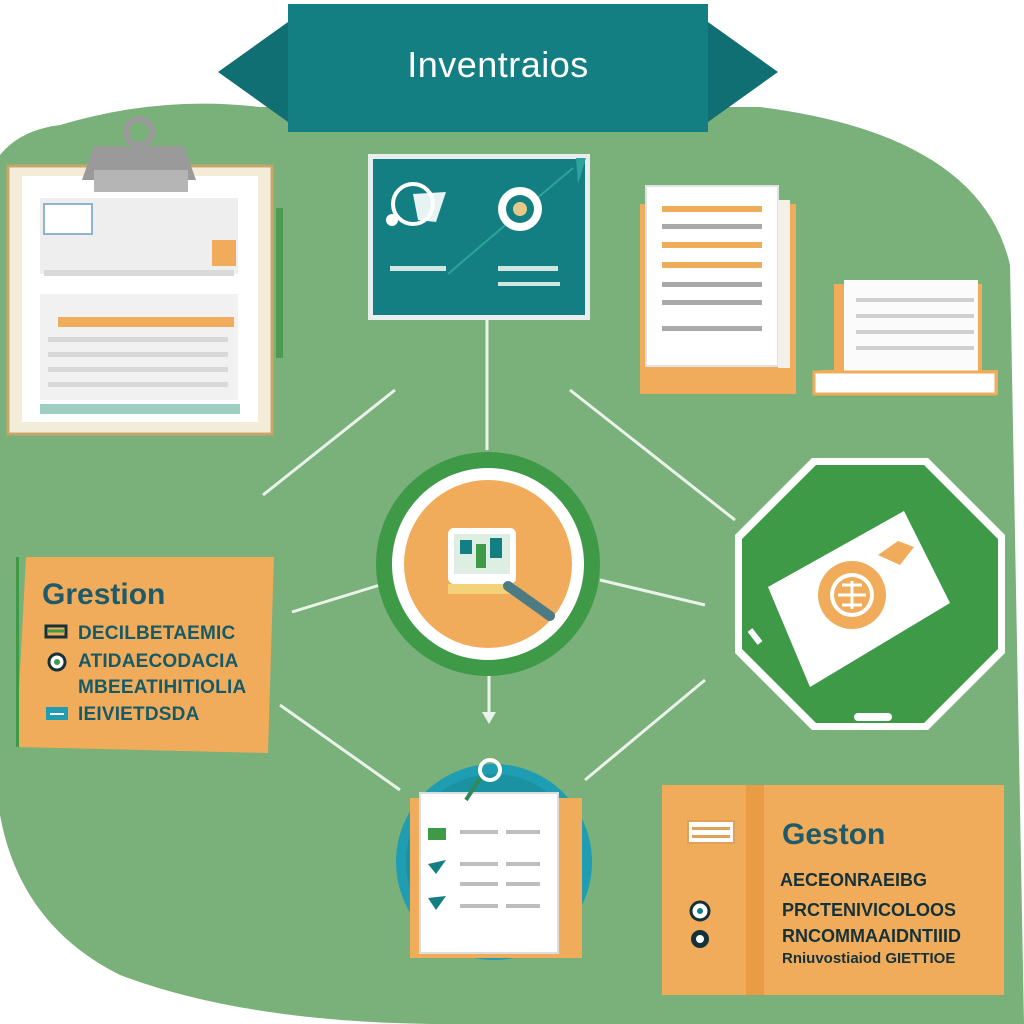  What do you see at coordinates (854, 880) in the screenshot?
I see `right-card-line: AECEONRAEIBG` at bounding box center [854, 880].